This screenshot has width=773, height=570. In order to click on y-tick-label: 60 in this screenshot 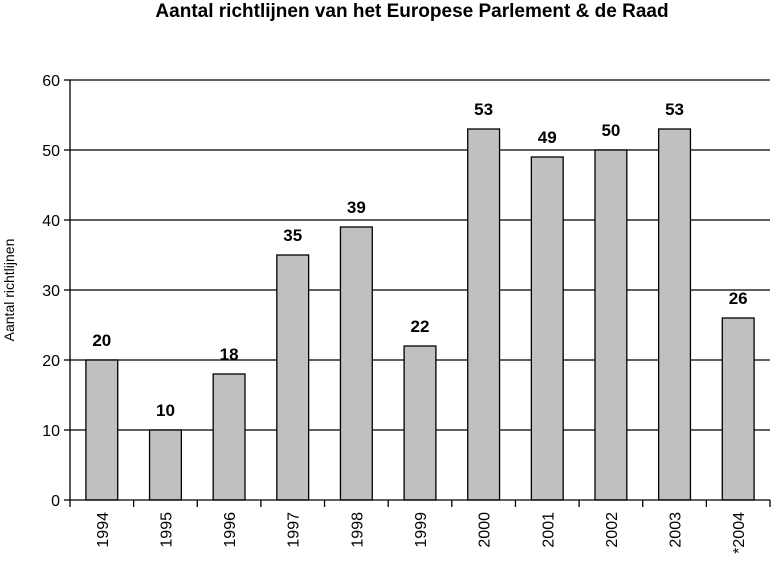, I will do `click(51, 81)`.